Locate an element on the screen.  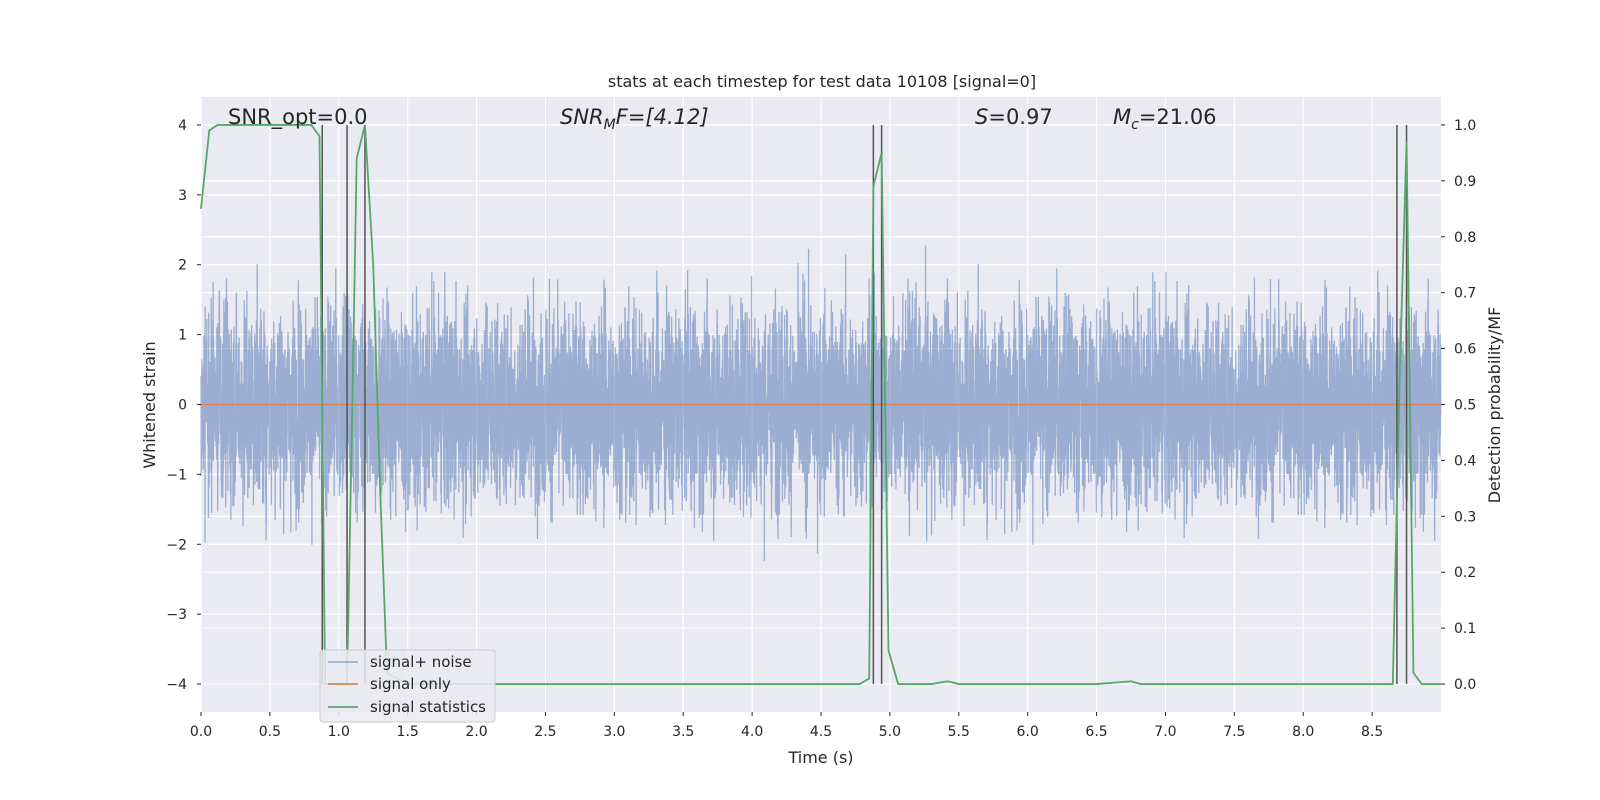
x-tick-label: 6.5 is located at coordinates (1096, 732).